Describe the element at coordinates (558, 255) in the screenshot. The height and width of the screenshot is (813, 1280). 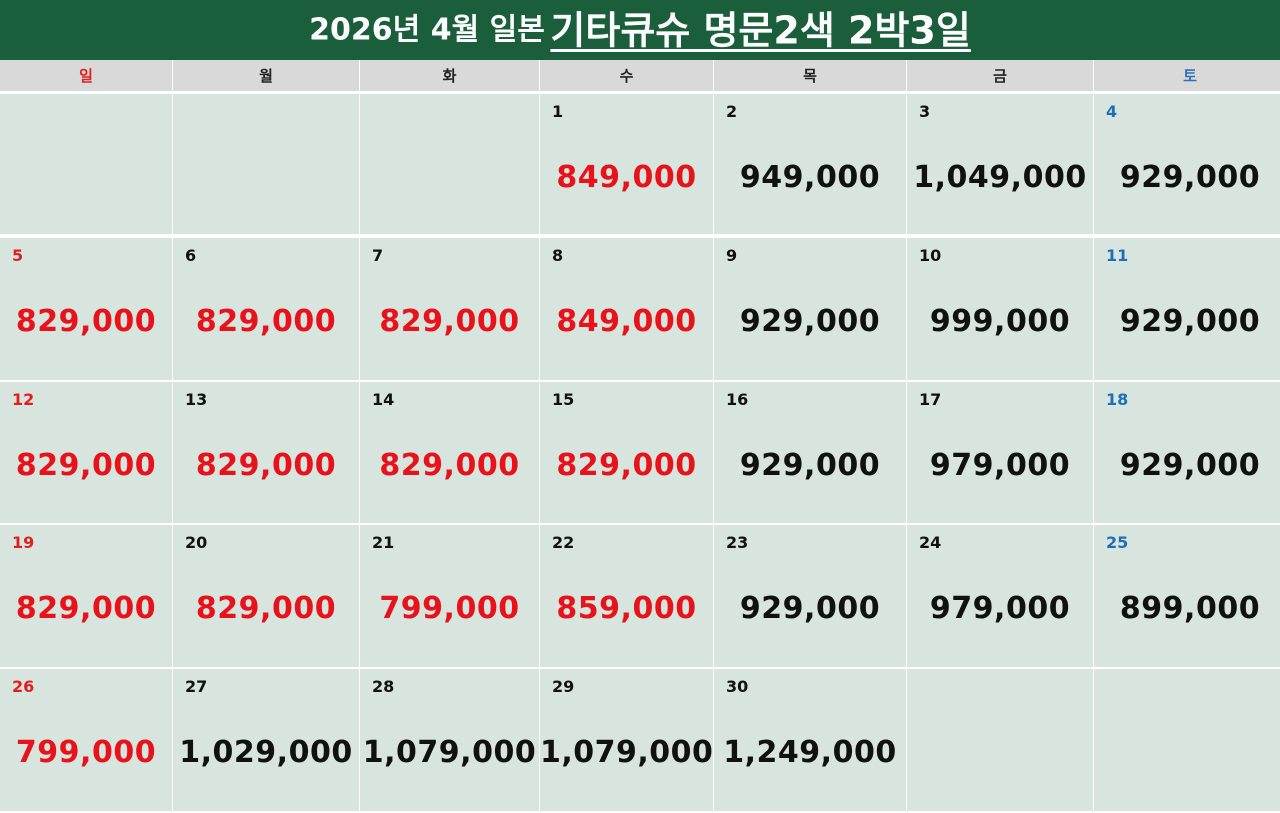
I see `day-number: 8` at that location.